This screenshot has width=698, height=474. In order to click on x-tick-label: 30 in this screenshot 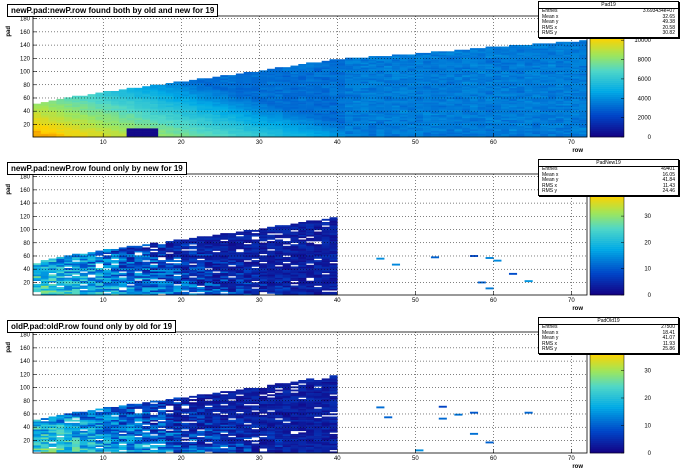, I will do `click(259, 301)`.